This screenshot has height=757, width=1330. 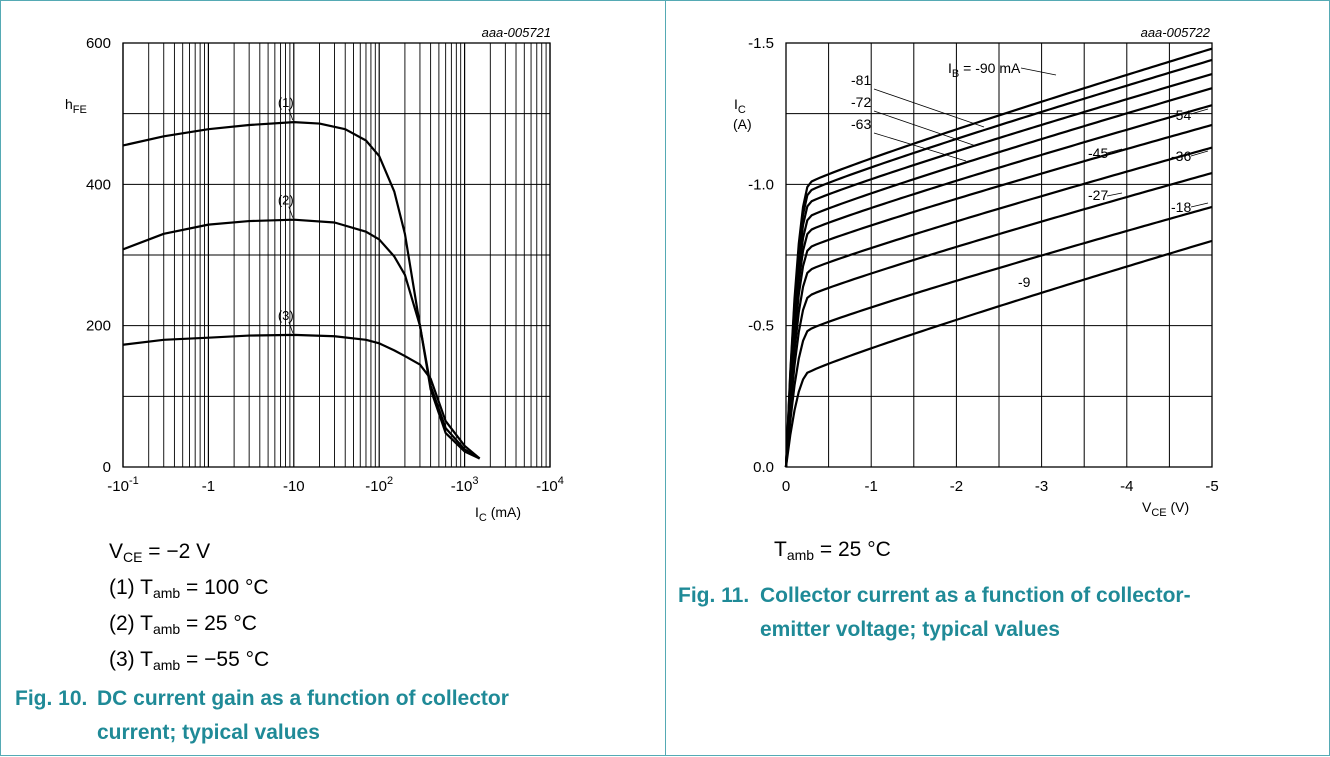 I want to click on fig10-ylabel: hFE, so click(x=76, y=106).